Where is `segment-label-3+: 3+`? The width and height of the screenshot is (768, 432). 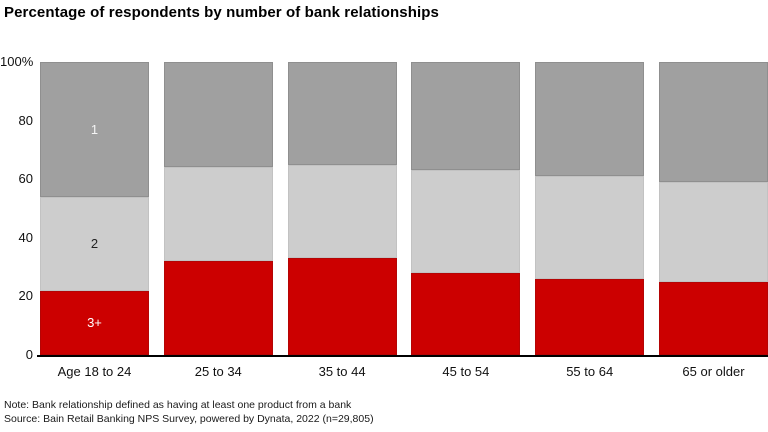
segment-label-3+: 3+ is located at coordinates (94, 323).